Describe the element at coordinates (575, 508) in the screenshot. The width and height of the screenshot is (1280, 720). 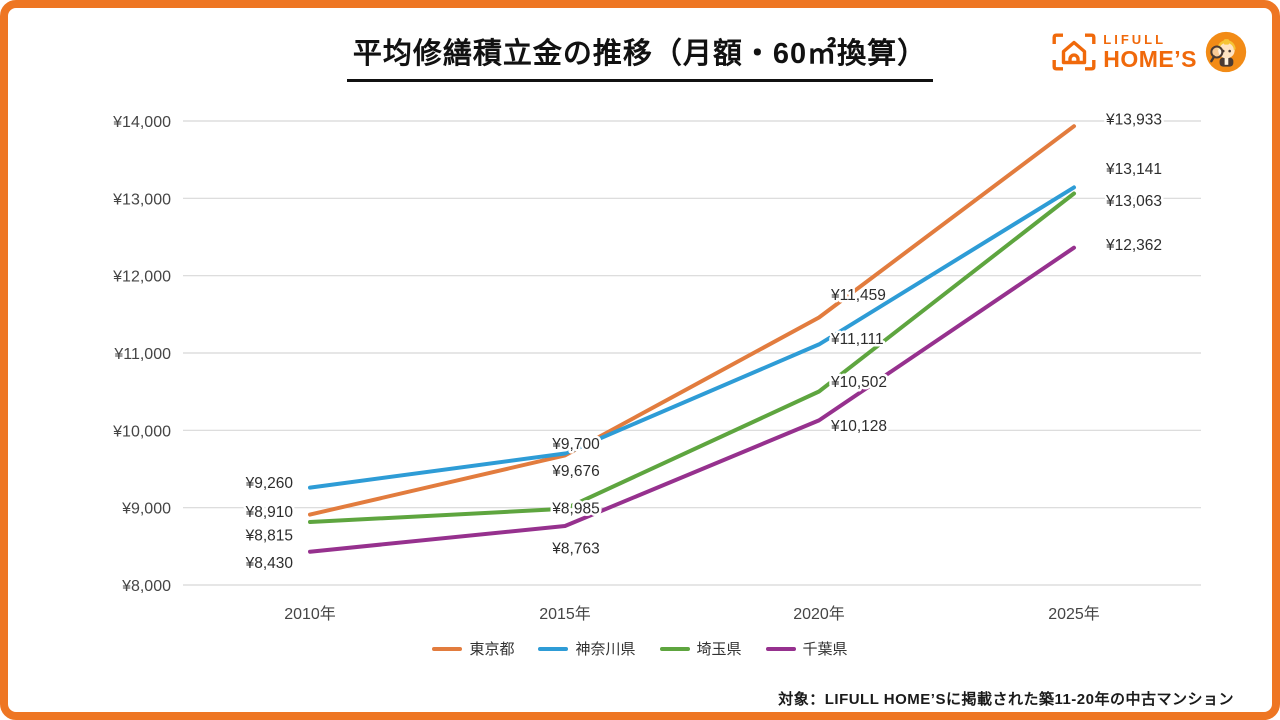
I see `data-label: ¥8,985` at that location.